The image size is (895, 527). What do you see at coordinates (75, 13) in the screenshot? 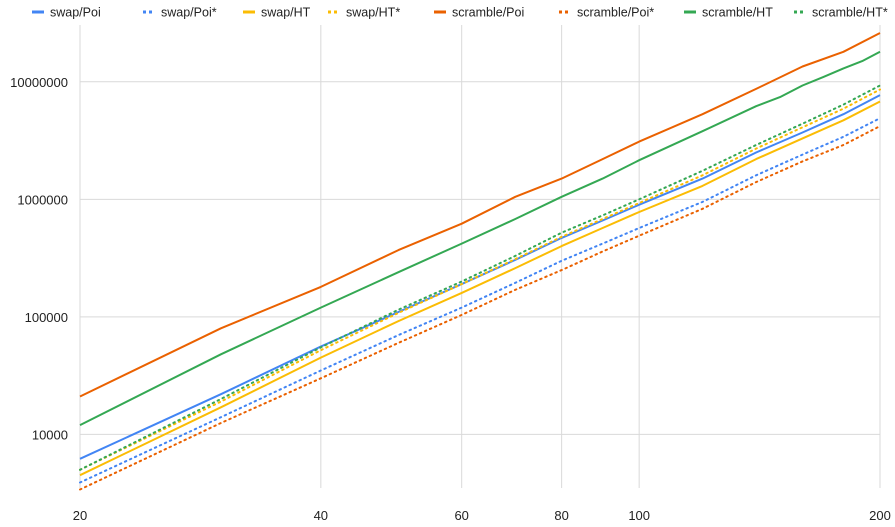
I see `legend-label-swap-poi: swap/Poi` at bounding box center [75, 13].